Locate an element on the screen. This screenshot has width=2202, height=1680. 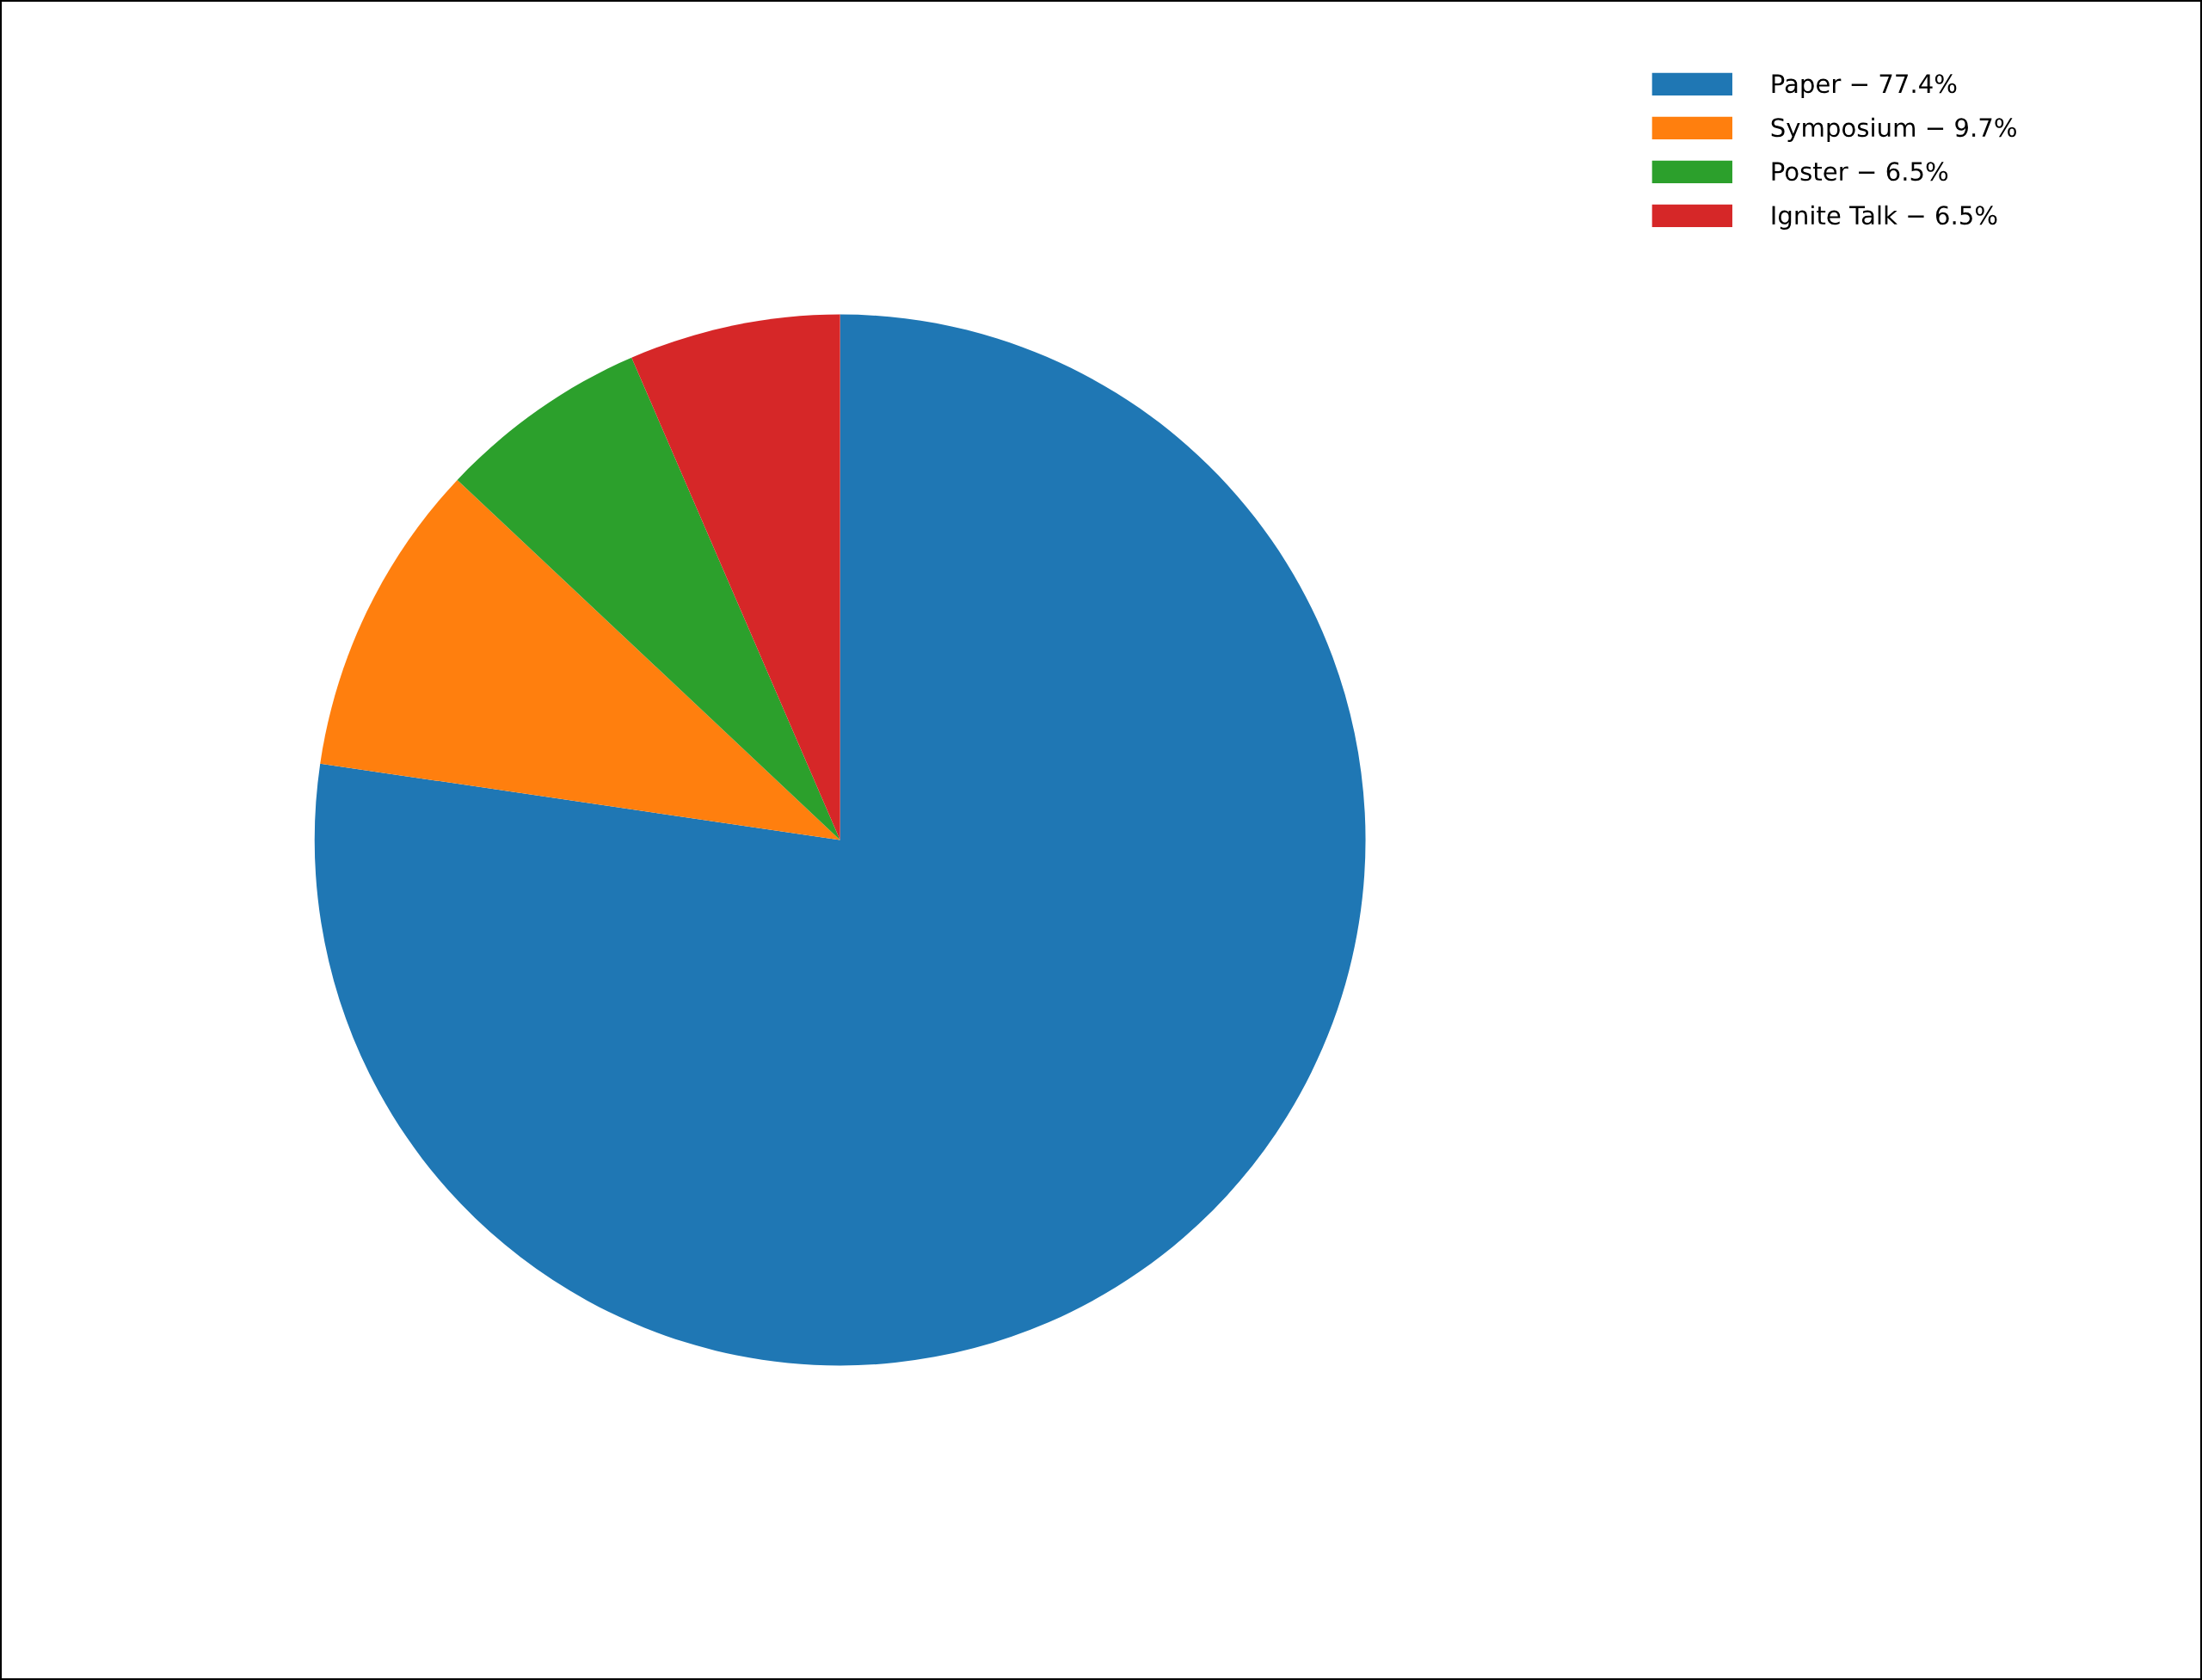
legend-label: Paper − 77.4% is located at coordinates (1864, 86).